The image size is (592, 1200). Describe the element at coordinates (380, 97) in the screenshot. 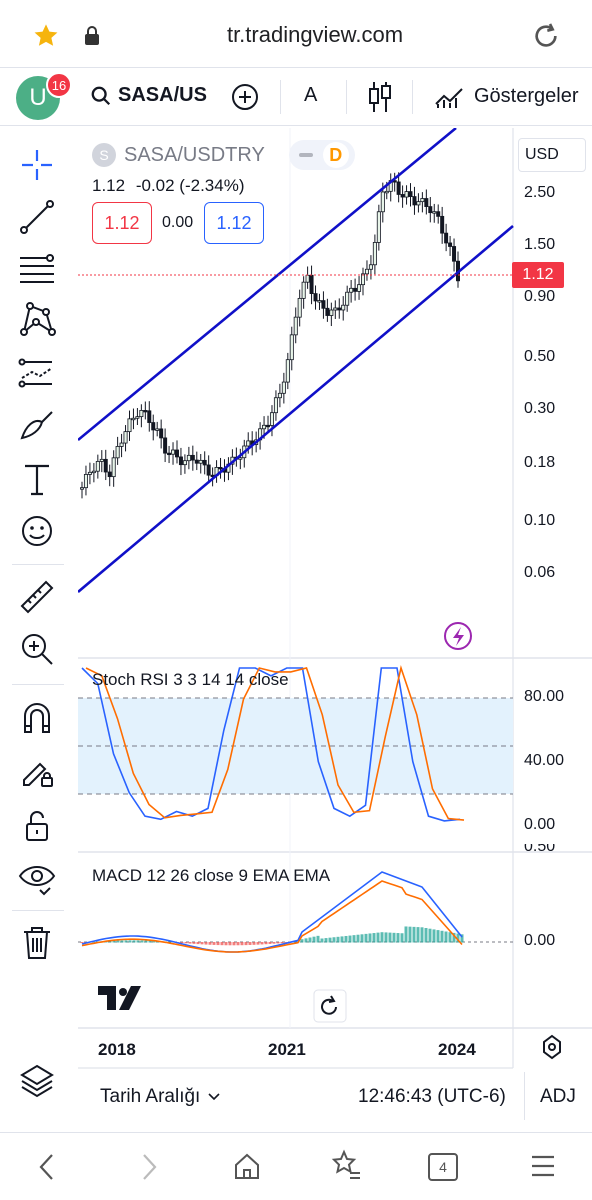

I see `candles-icon` at that location.